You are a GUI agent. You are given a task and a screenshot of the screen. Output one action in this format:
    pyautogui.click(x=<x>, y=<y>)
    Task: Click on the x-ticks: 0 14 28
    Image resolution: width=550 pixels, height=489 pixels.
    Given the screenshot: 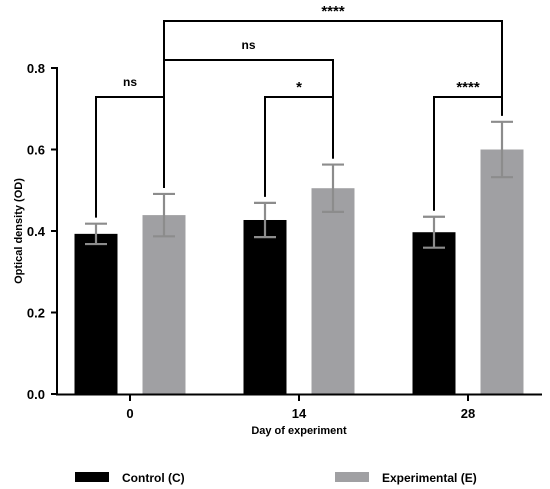 What is the action you would take?
    pyautogui.click(x=300, y=407)
    